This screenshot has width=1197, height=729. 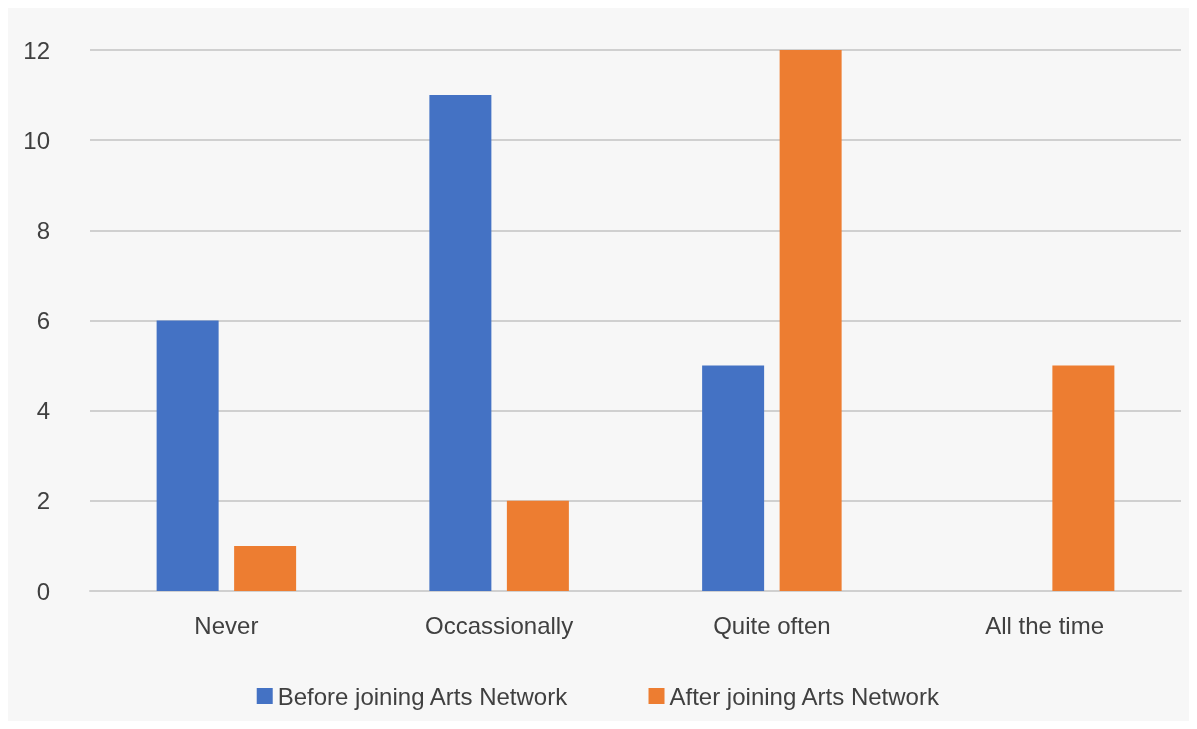 I want to click on x-tick-label: All the time, so click(x=1044, y=625).